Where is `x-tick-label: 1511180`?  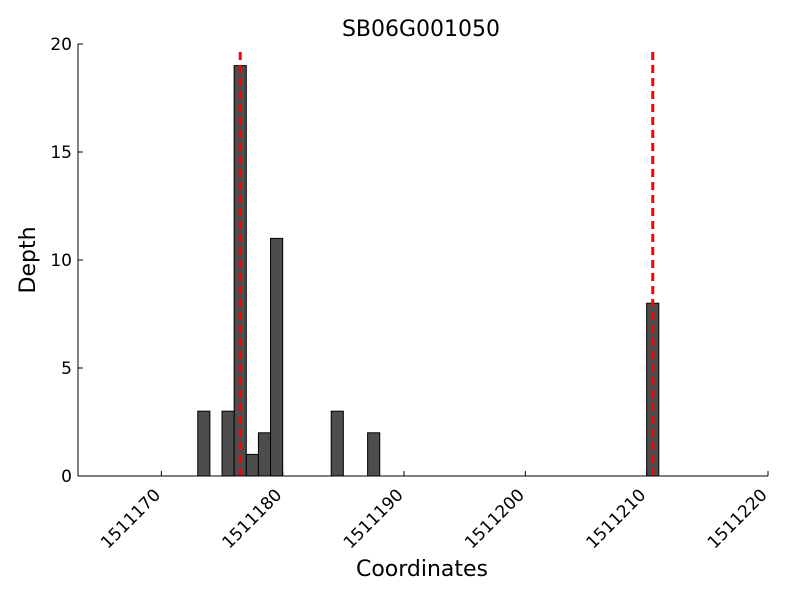 x-tick-label: 1511180 is located at coordinates (253, 519).